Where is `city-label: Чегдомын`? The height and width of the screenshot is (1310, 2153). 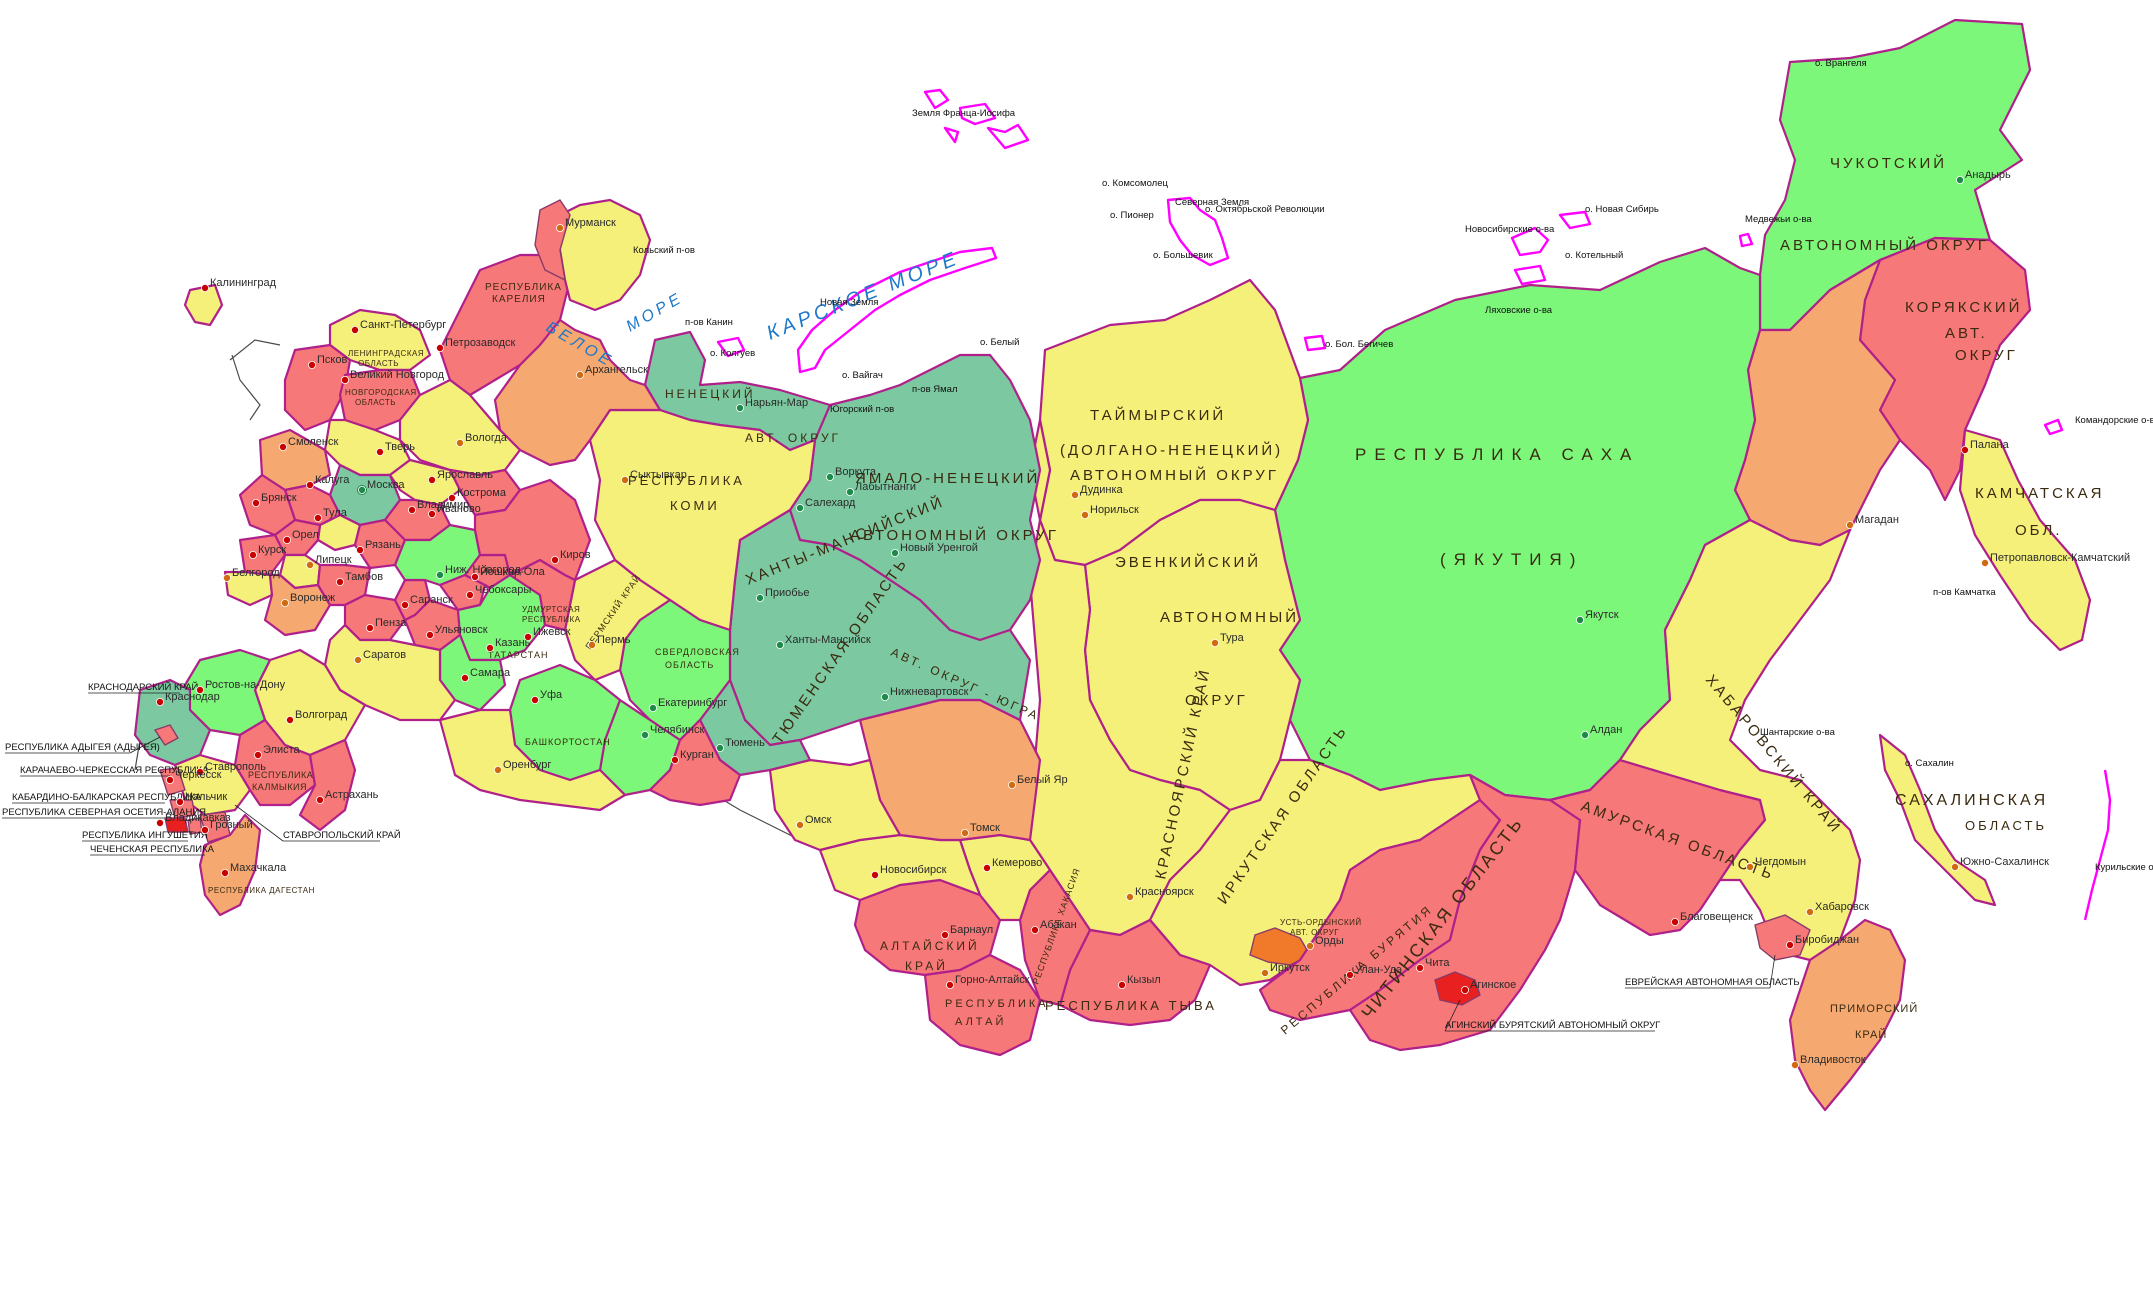
city-label: Чегдомын is located at coordinates (1780, 862).